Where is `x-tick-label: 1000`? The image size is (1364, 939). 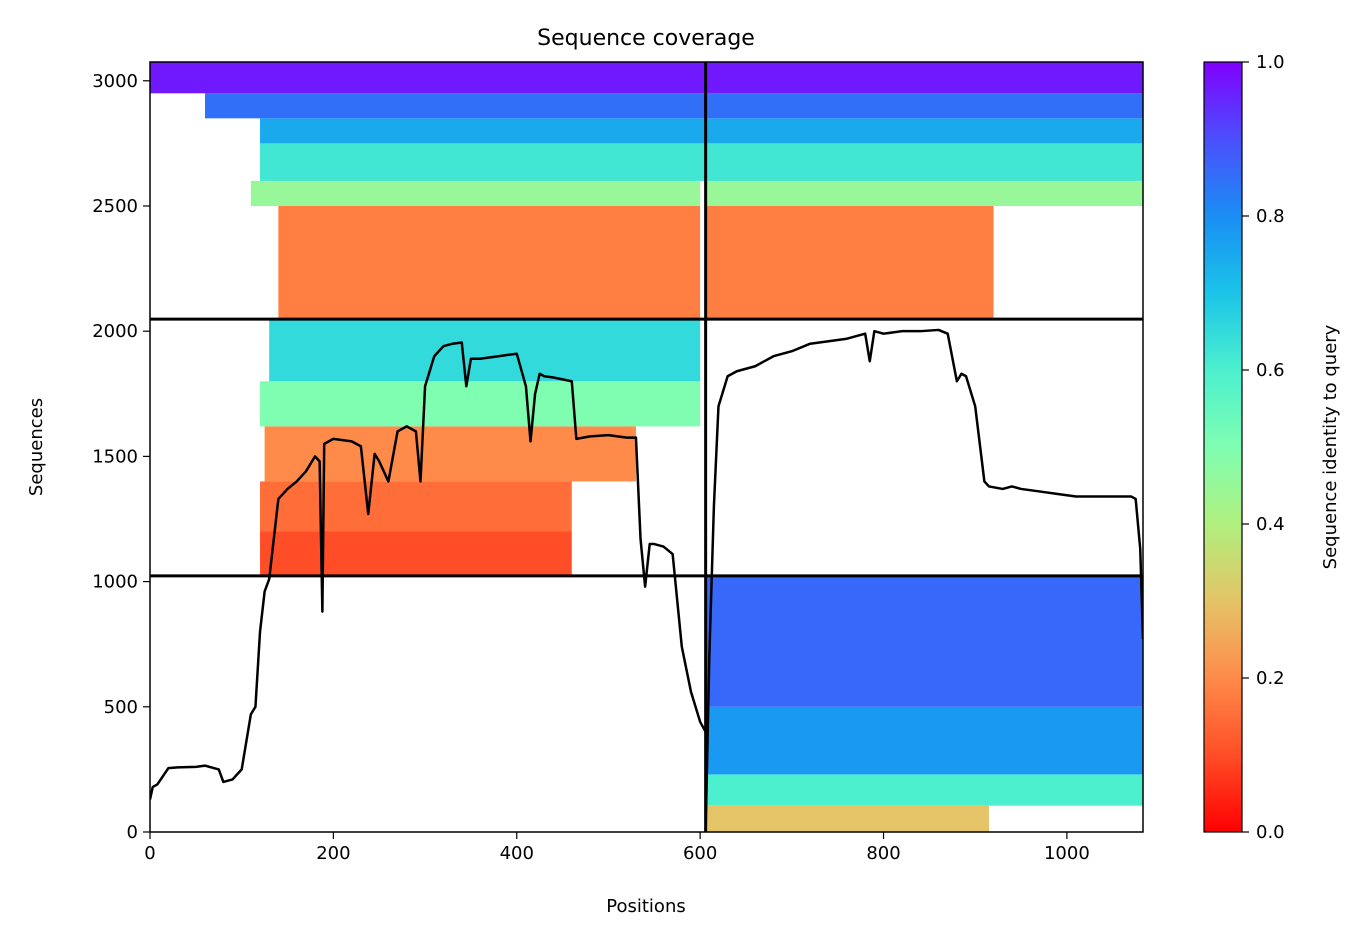 x-tick-label: 1000 is located at coordinates (1067, 853).